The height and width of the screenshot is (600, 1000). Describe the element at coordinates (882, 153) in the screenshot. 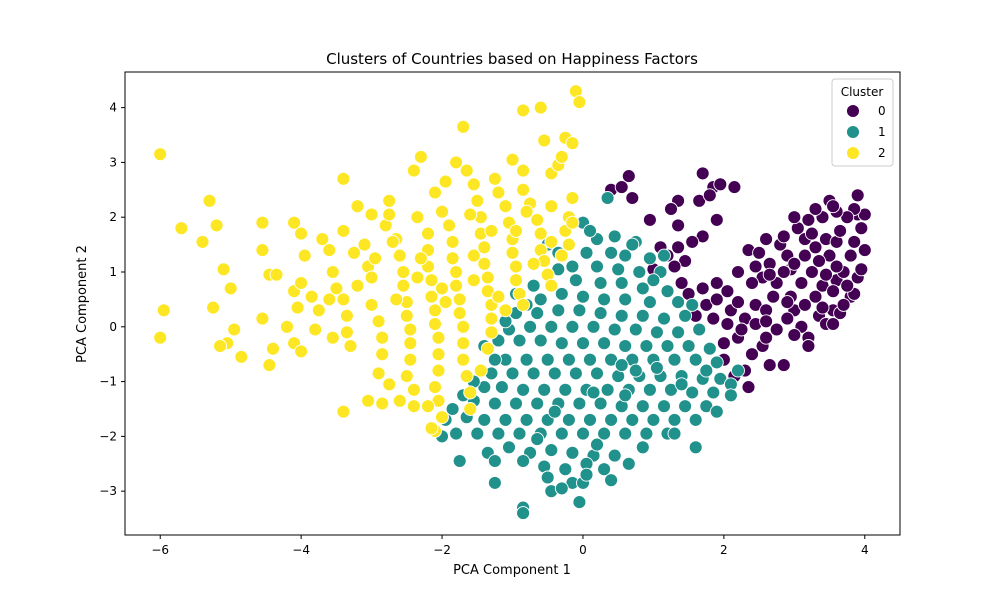

I see `legend-label-2: 2` at that location.